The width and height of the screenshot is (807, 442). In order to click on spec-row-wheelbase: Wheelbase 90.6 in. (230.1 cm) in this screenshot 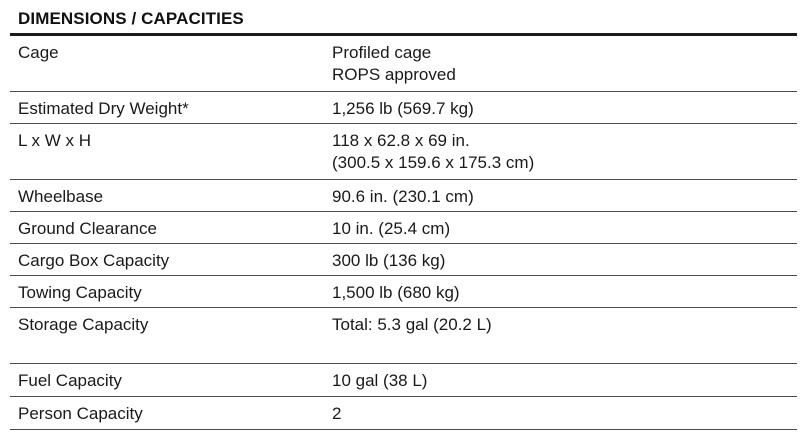, I will do `click(403, 196)`.